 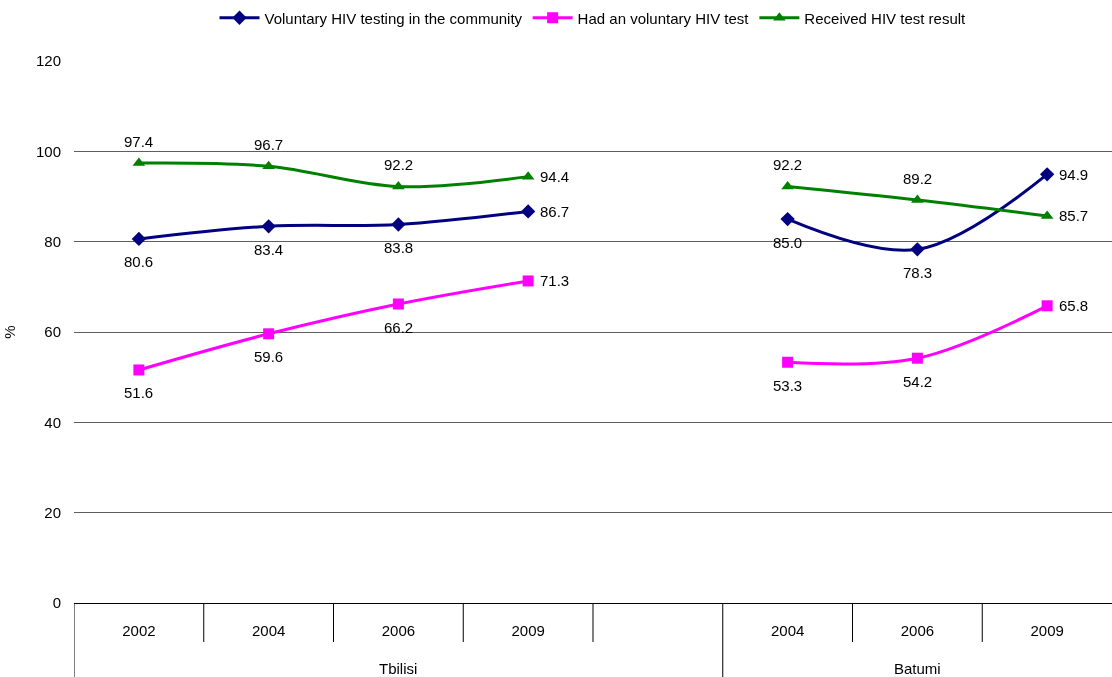 I want to click on data-label: 86.7, so click(x=555, y=211).